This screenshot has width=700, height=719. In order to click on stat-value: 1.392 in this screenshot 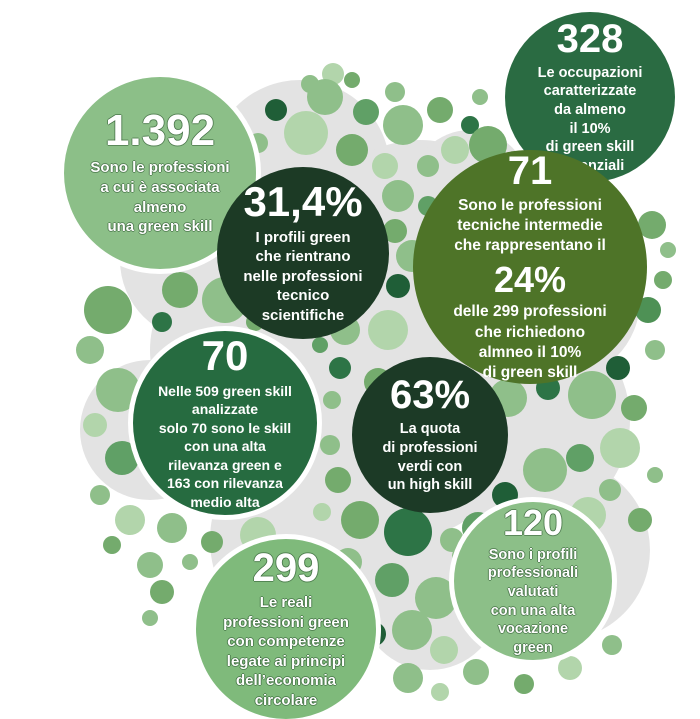, I will do `click(160, 130)`.